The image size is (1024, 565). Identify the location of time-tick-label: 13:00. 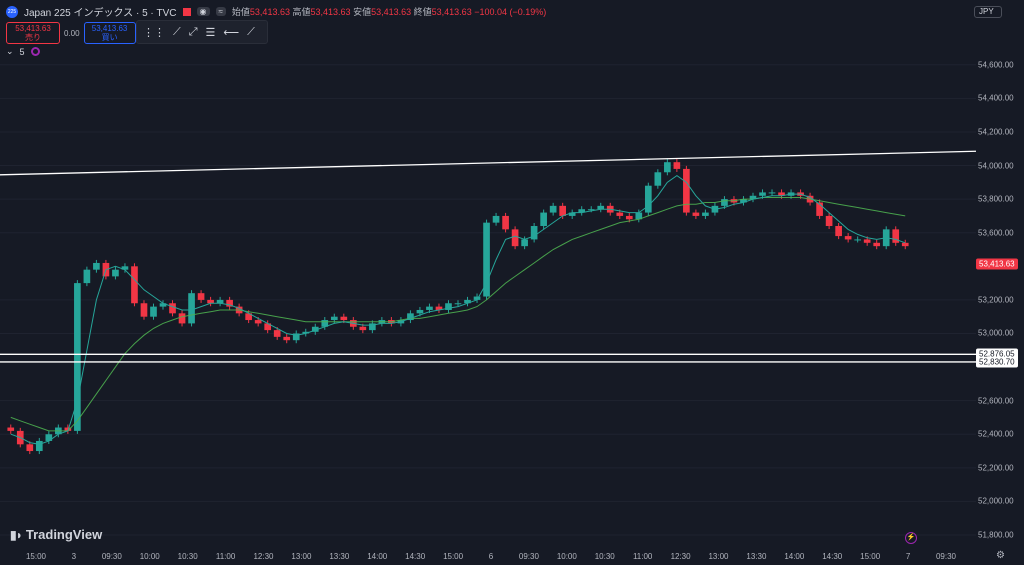
(301, 556).